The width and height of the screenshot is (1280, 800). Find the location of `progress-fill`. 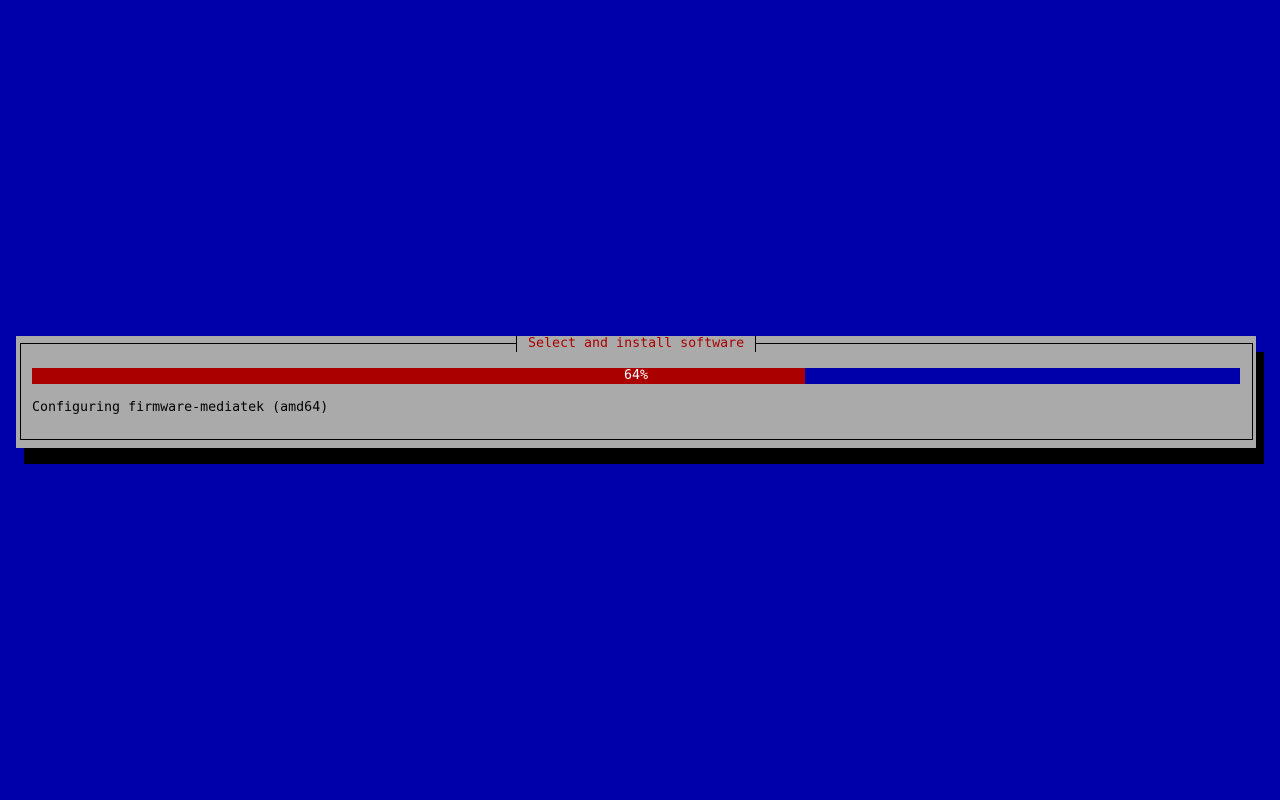

progress-fill is located at coordinates (419, 376).